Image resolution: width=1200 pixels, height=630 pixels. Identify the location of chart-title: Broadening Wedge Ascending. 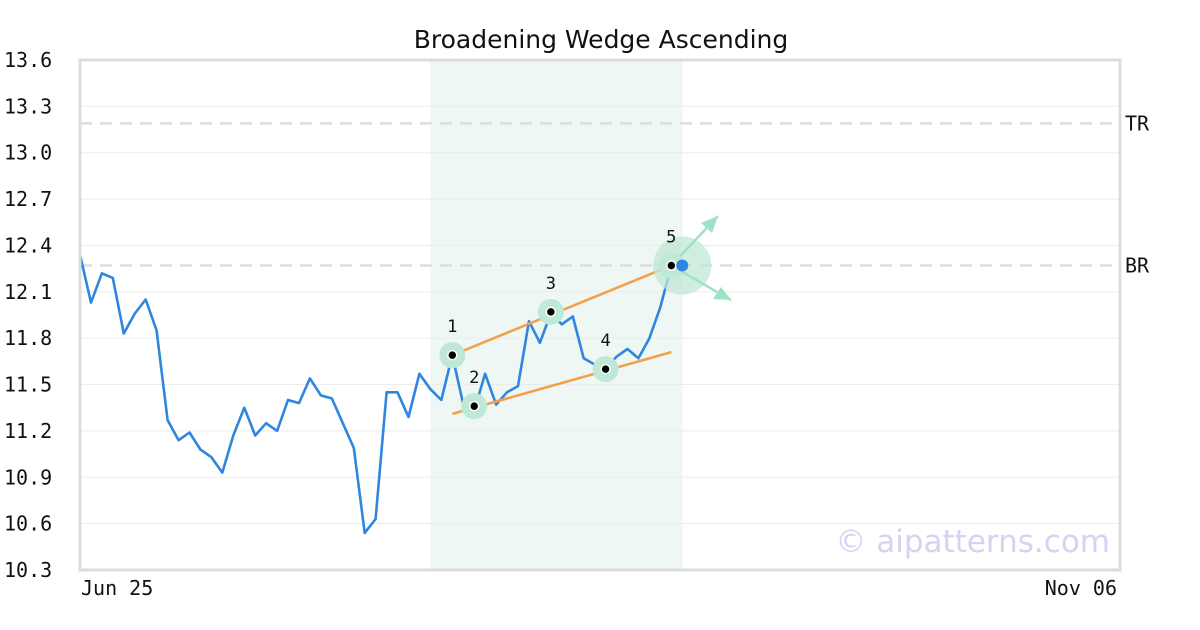
(601, 39).